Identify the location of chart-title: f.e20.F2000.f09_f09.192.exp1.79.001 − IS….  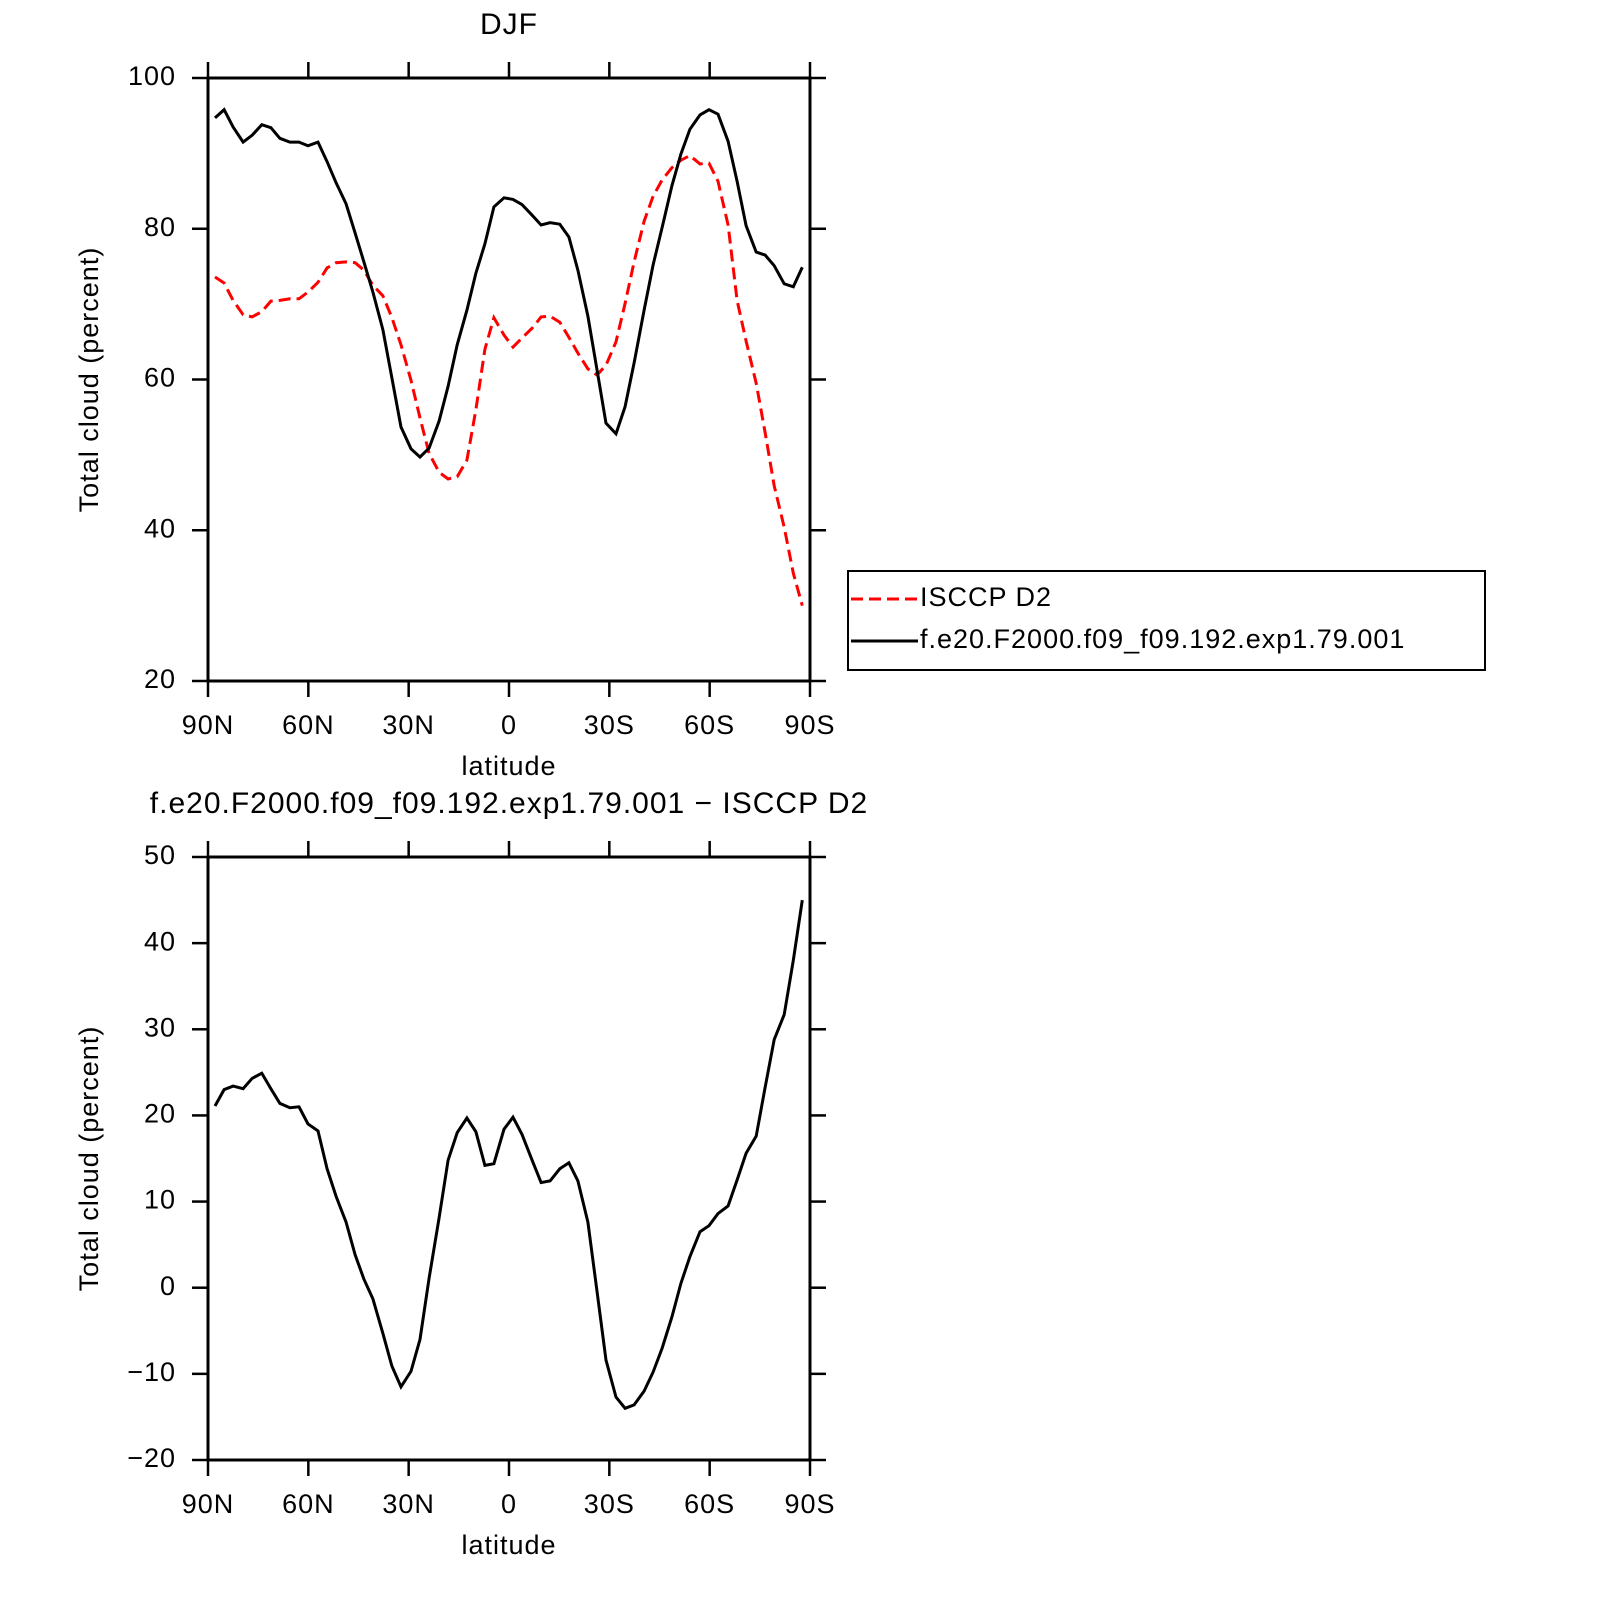
(509, 803).